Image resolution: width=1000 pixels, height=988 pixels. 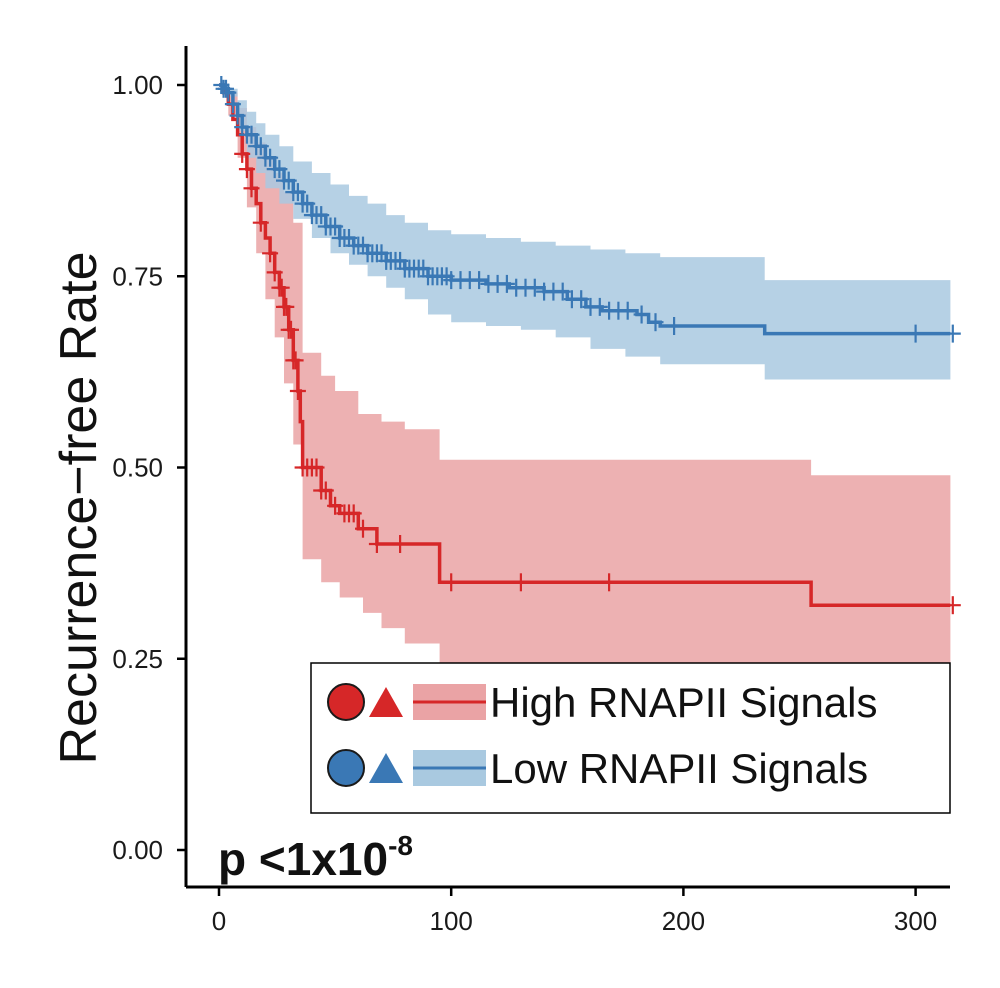 I want to click on legend-item-low: Low RNAPII Signals, so click(x=597, y=768).